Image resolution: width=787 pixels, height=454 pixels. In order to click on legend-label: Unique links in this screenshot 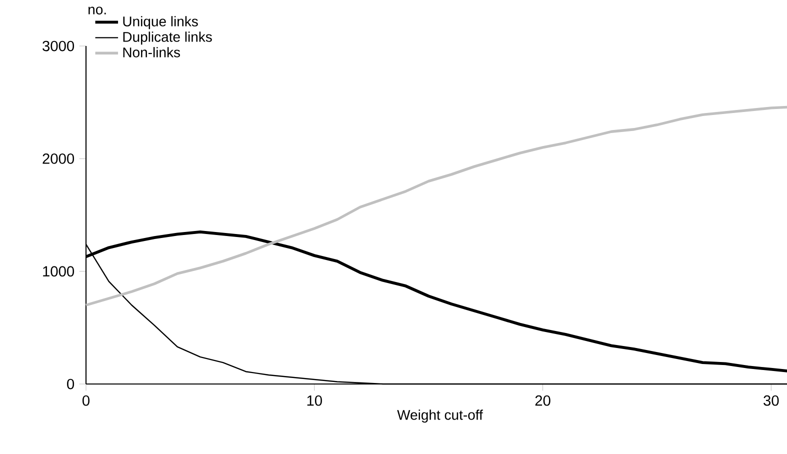, I will do `click(160, 23)`.